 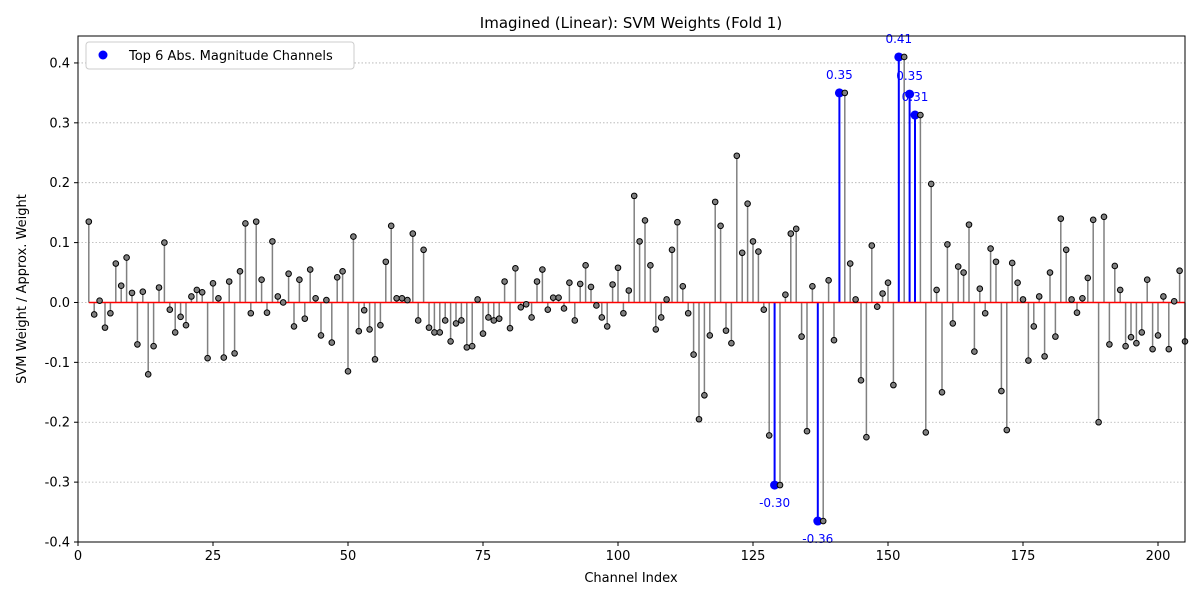 I want to click on highlight-labels: -0.30 -0.36 0.35 0.41 0.35 0.31, so click(x=843, y=289).